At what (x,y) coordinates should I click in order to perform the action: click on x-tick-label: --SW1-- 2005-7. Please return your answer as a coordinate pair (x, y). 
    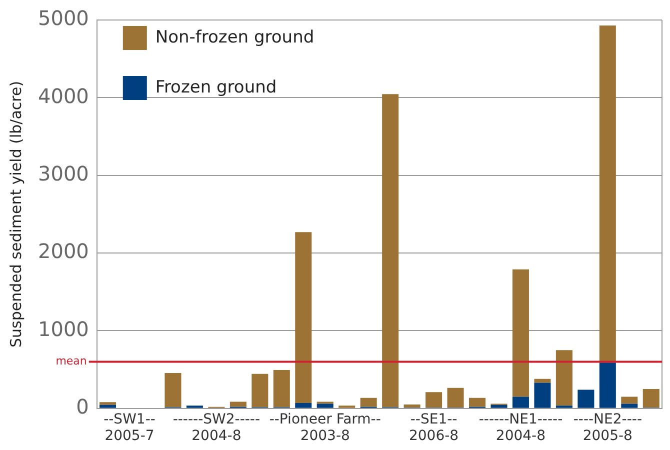
    Looking at the image, I should click on (130, 427).